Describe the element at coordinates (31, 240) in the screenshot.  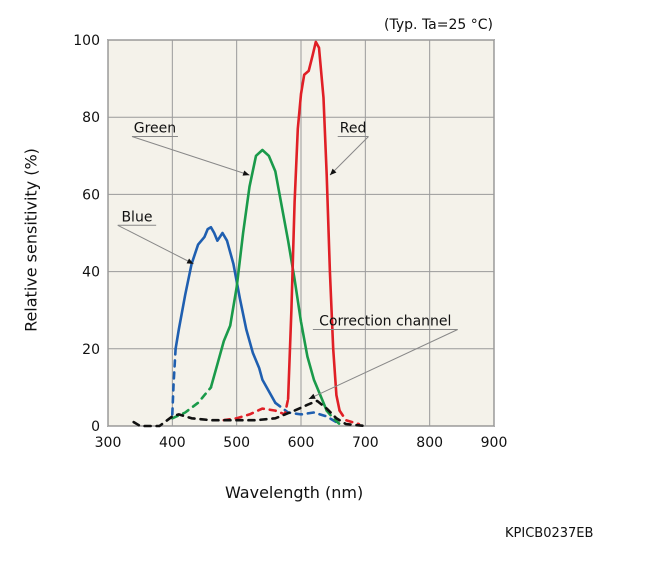
I see `y-axis-label: Relative sensitivity (%)` at that location.